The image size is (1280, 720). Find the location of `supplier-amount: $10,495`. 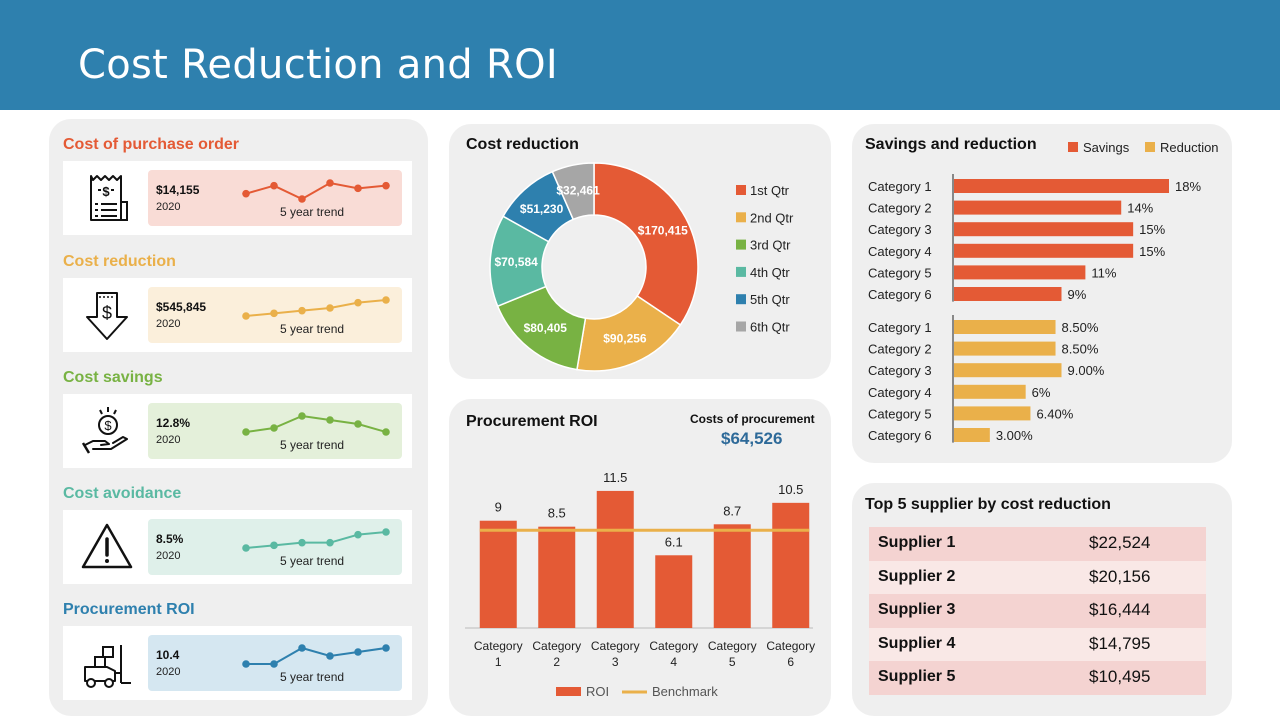

supplier-amount: $10,495 is located at coordinates (1120, 677).